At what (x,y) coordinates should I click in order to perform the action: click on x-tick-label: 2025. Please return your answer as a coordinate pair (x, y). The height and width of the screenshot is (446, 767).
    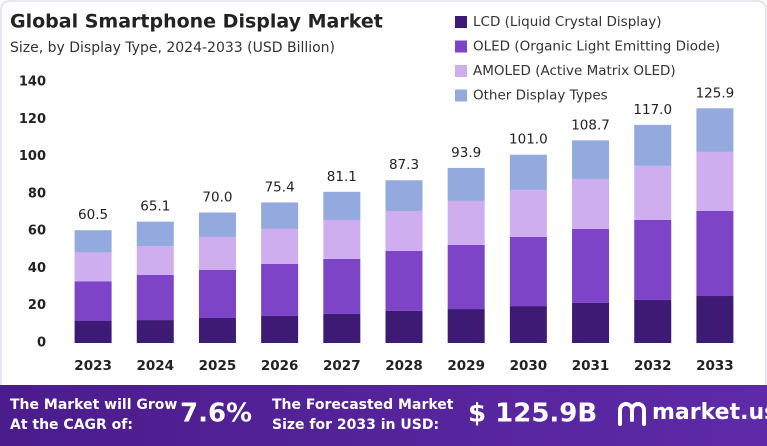
    Looking at the image, I should click on (218, 366).